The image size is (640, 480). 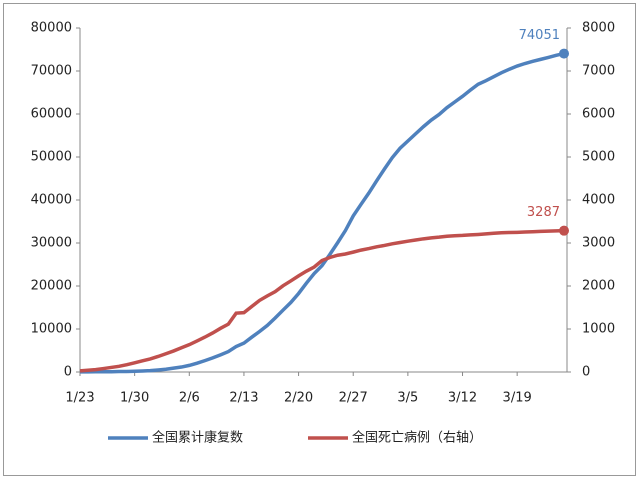 What do you see at coordinates (598, 286) in the screenshot?
I see `y2-tick-label: 2000` at bounding box center [598, 286].